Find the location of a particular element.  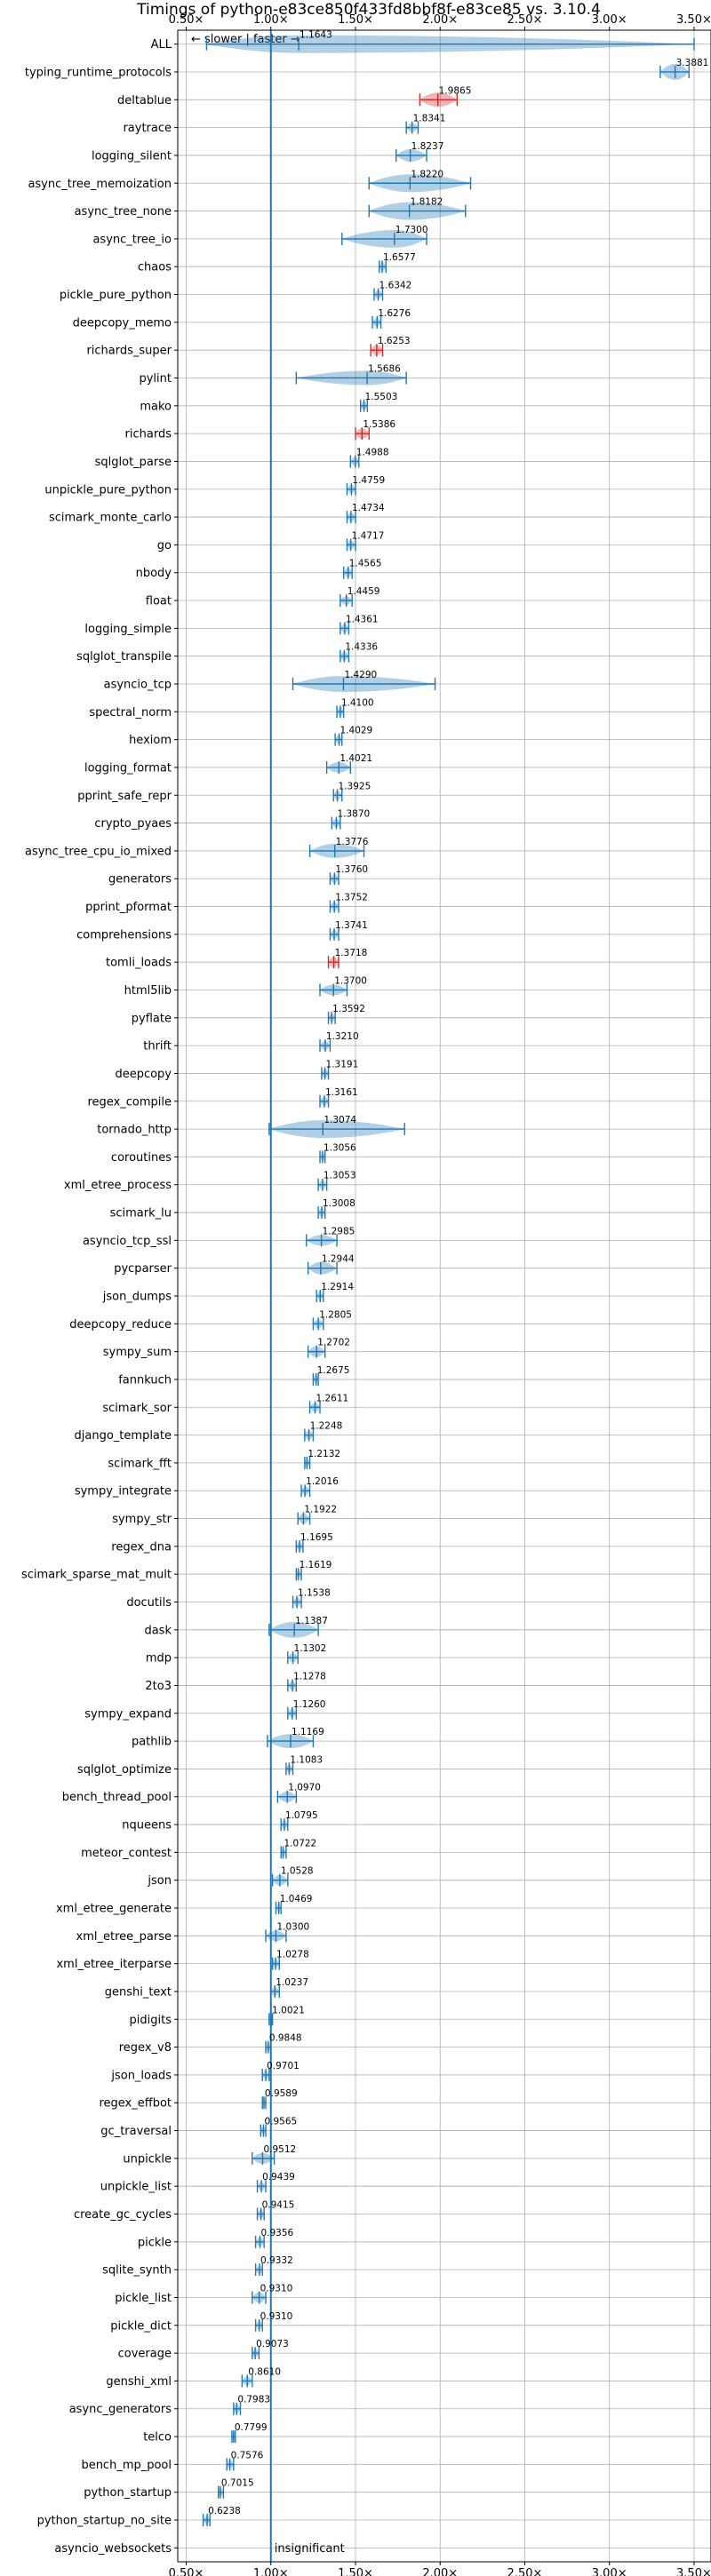

y-tick-label: bench_mp_pool is located at coordinates (127, 2465).